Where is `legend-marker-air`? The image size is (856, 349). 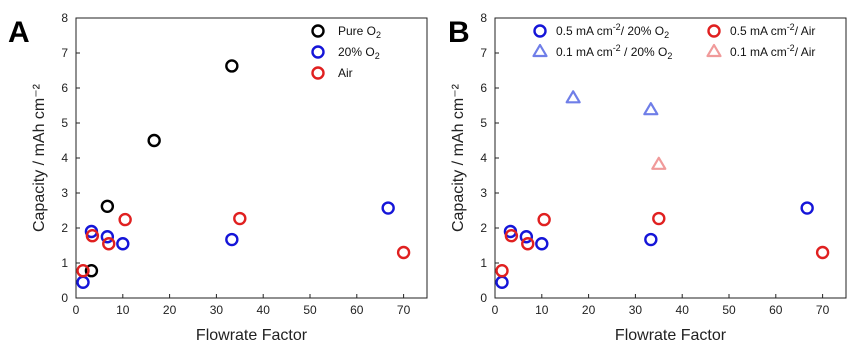
legend-marker-air is located at coordinates (318, 73).